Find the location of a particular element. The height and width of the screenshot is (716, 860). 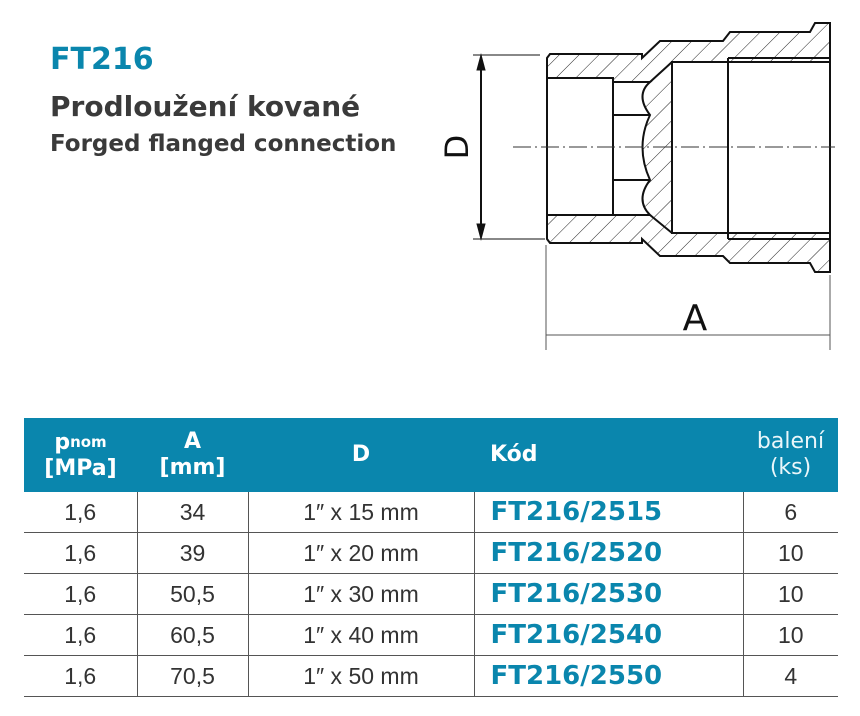

cell-package: 6 is located at coordinates (790, 512).